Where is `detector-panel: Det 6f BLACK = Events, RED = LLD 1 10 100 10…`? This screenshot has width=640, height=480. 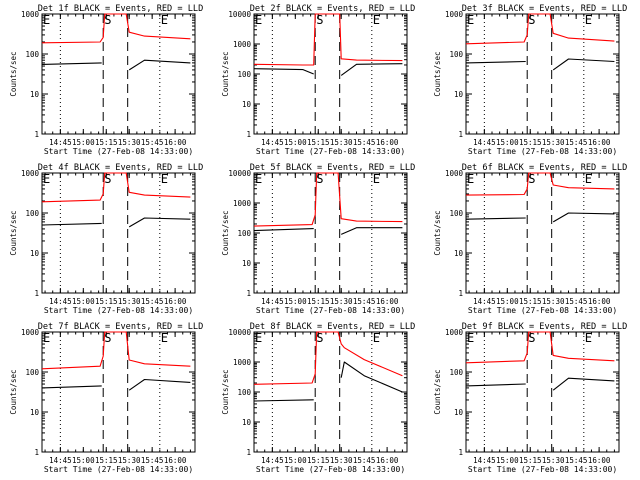 detector-panel: Det 6f BLACK = Events, RED = LLD 1 10 100 10… is located at coordinates (530, 239).